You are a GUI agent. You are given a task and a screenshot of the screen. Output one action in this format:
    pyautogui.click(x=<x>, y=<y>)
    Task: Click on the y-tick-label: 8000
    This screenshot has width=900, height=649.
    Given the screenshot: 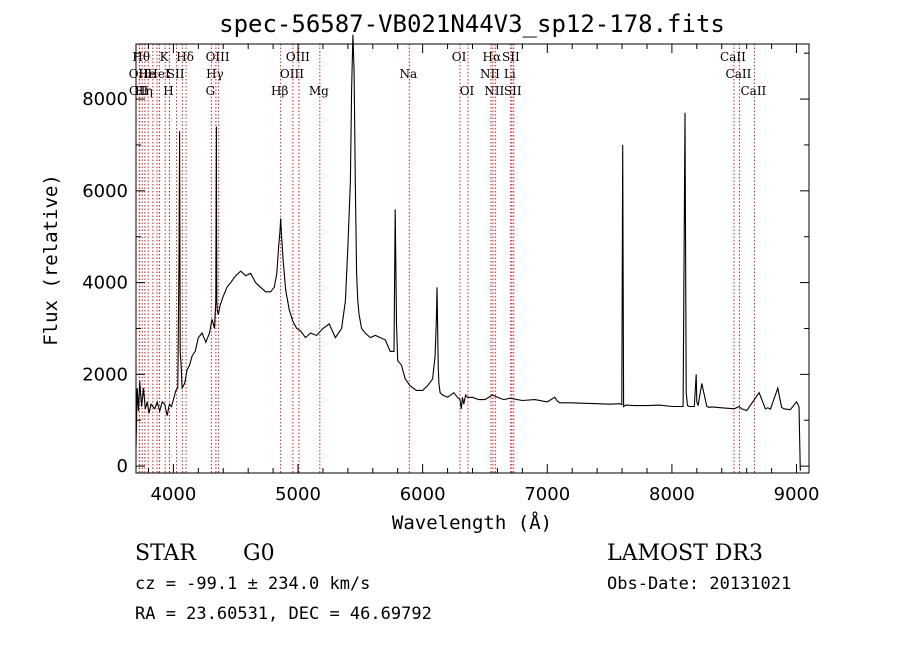 What is the action you would take?
    pyautogui.click(x=105, y=99)
    